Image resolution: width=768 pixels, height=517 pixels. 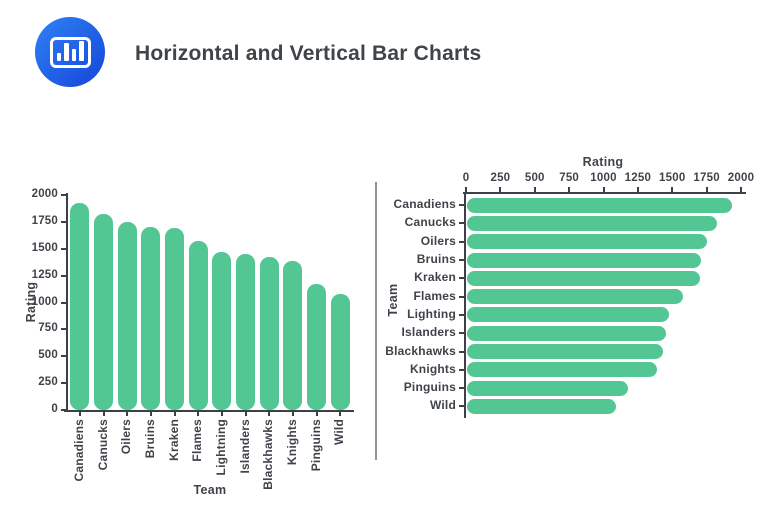 I want to click on panel-divider, so click(x=376, y=321).